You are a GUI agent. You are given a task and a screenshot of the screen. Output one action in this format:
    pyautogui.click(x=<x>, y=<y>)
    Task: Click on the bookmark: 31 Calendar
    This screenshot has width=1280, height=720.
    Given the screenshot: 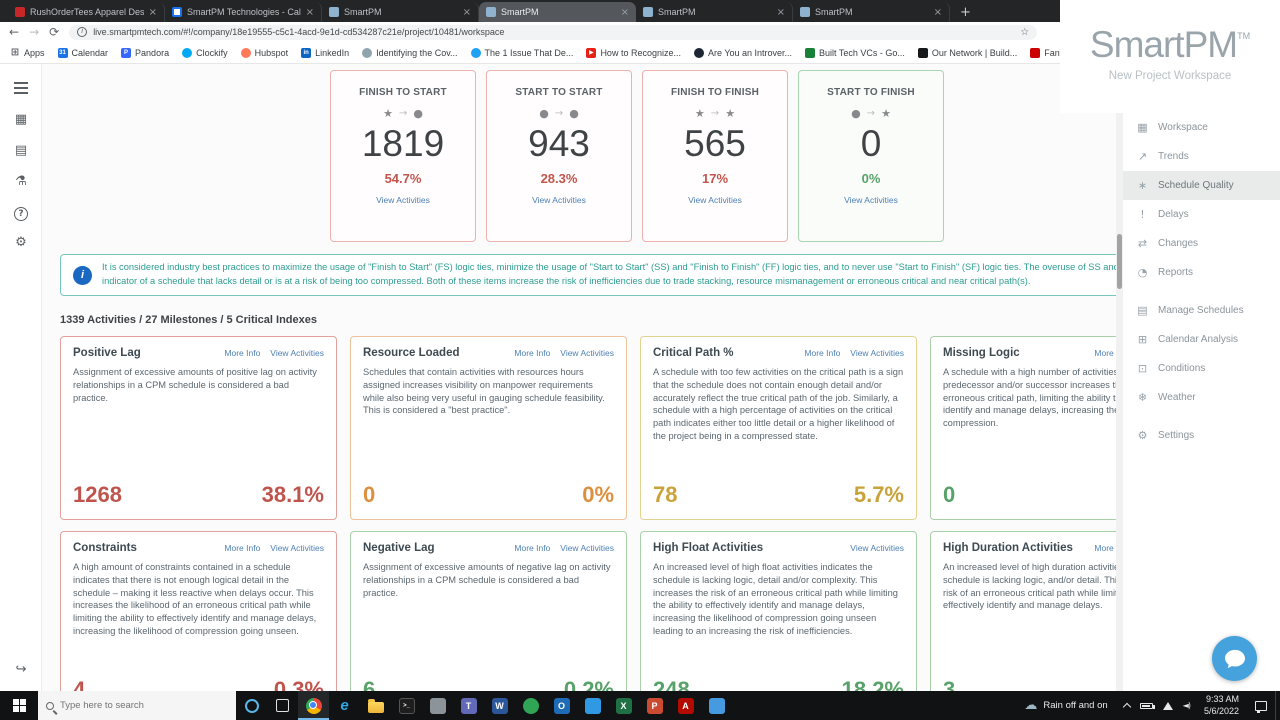 What is the action you would take?
    pyautogui.click(x=83, y=52)
    